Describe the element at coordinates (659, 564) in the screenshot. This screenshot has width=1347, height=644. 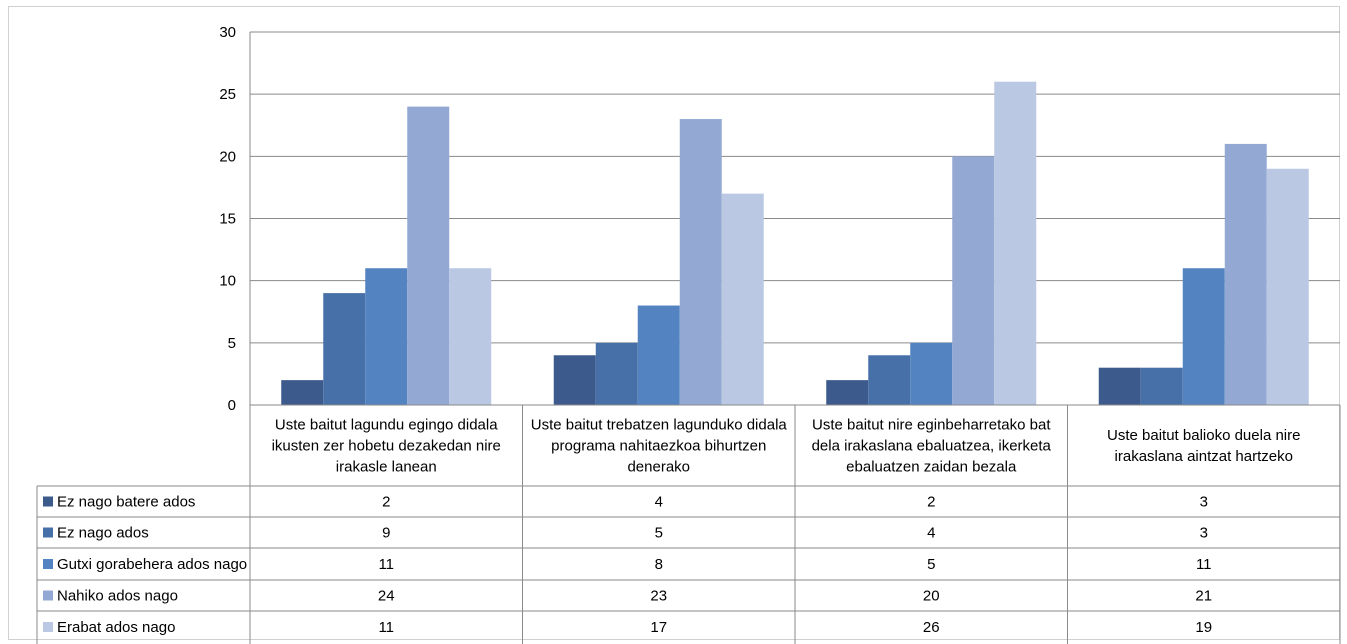
I see `data-value: 8` at that location.